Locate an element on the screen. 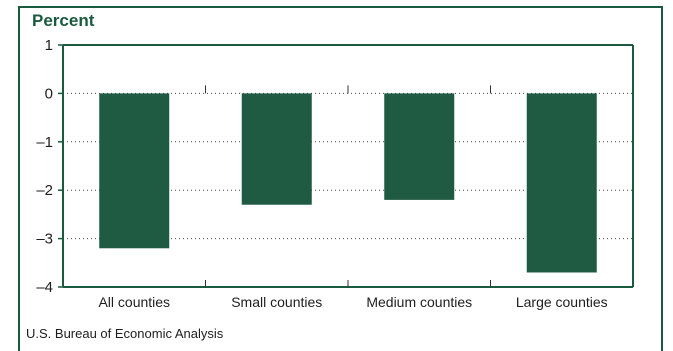 This screenshot has width=673, height=351. y-tick-label: –3 is located at coordinates (44, 239).